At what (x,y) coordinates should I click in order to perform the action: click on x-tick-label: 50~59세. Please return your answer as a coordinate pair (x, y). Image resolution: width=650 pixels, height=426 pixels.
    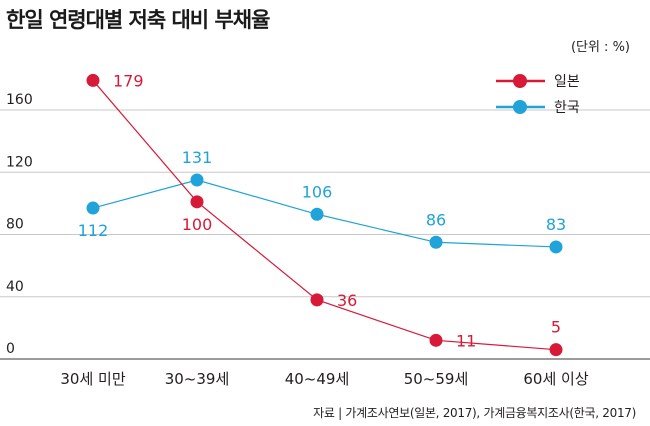
    Looking at the image, I should click on (436, 379).